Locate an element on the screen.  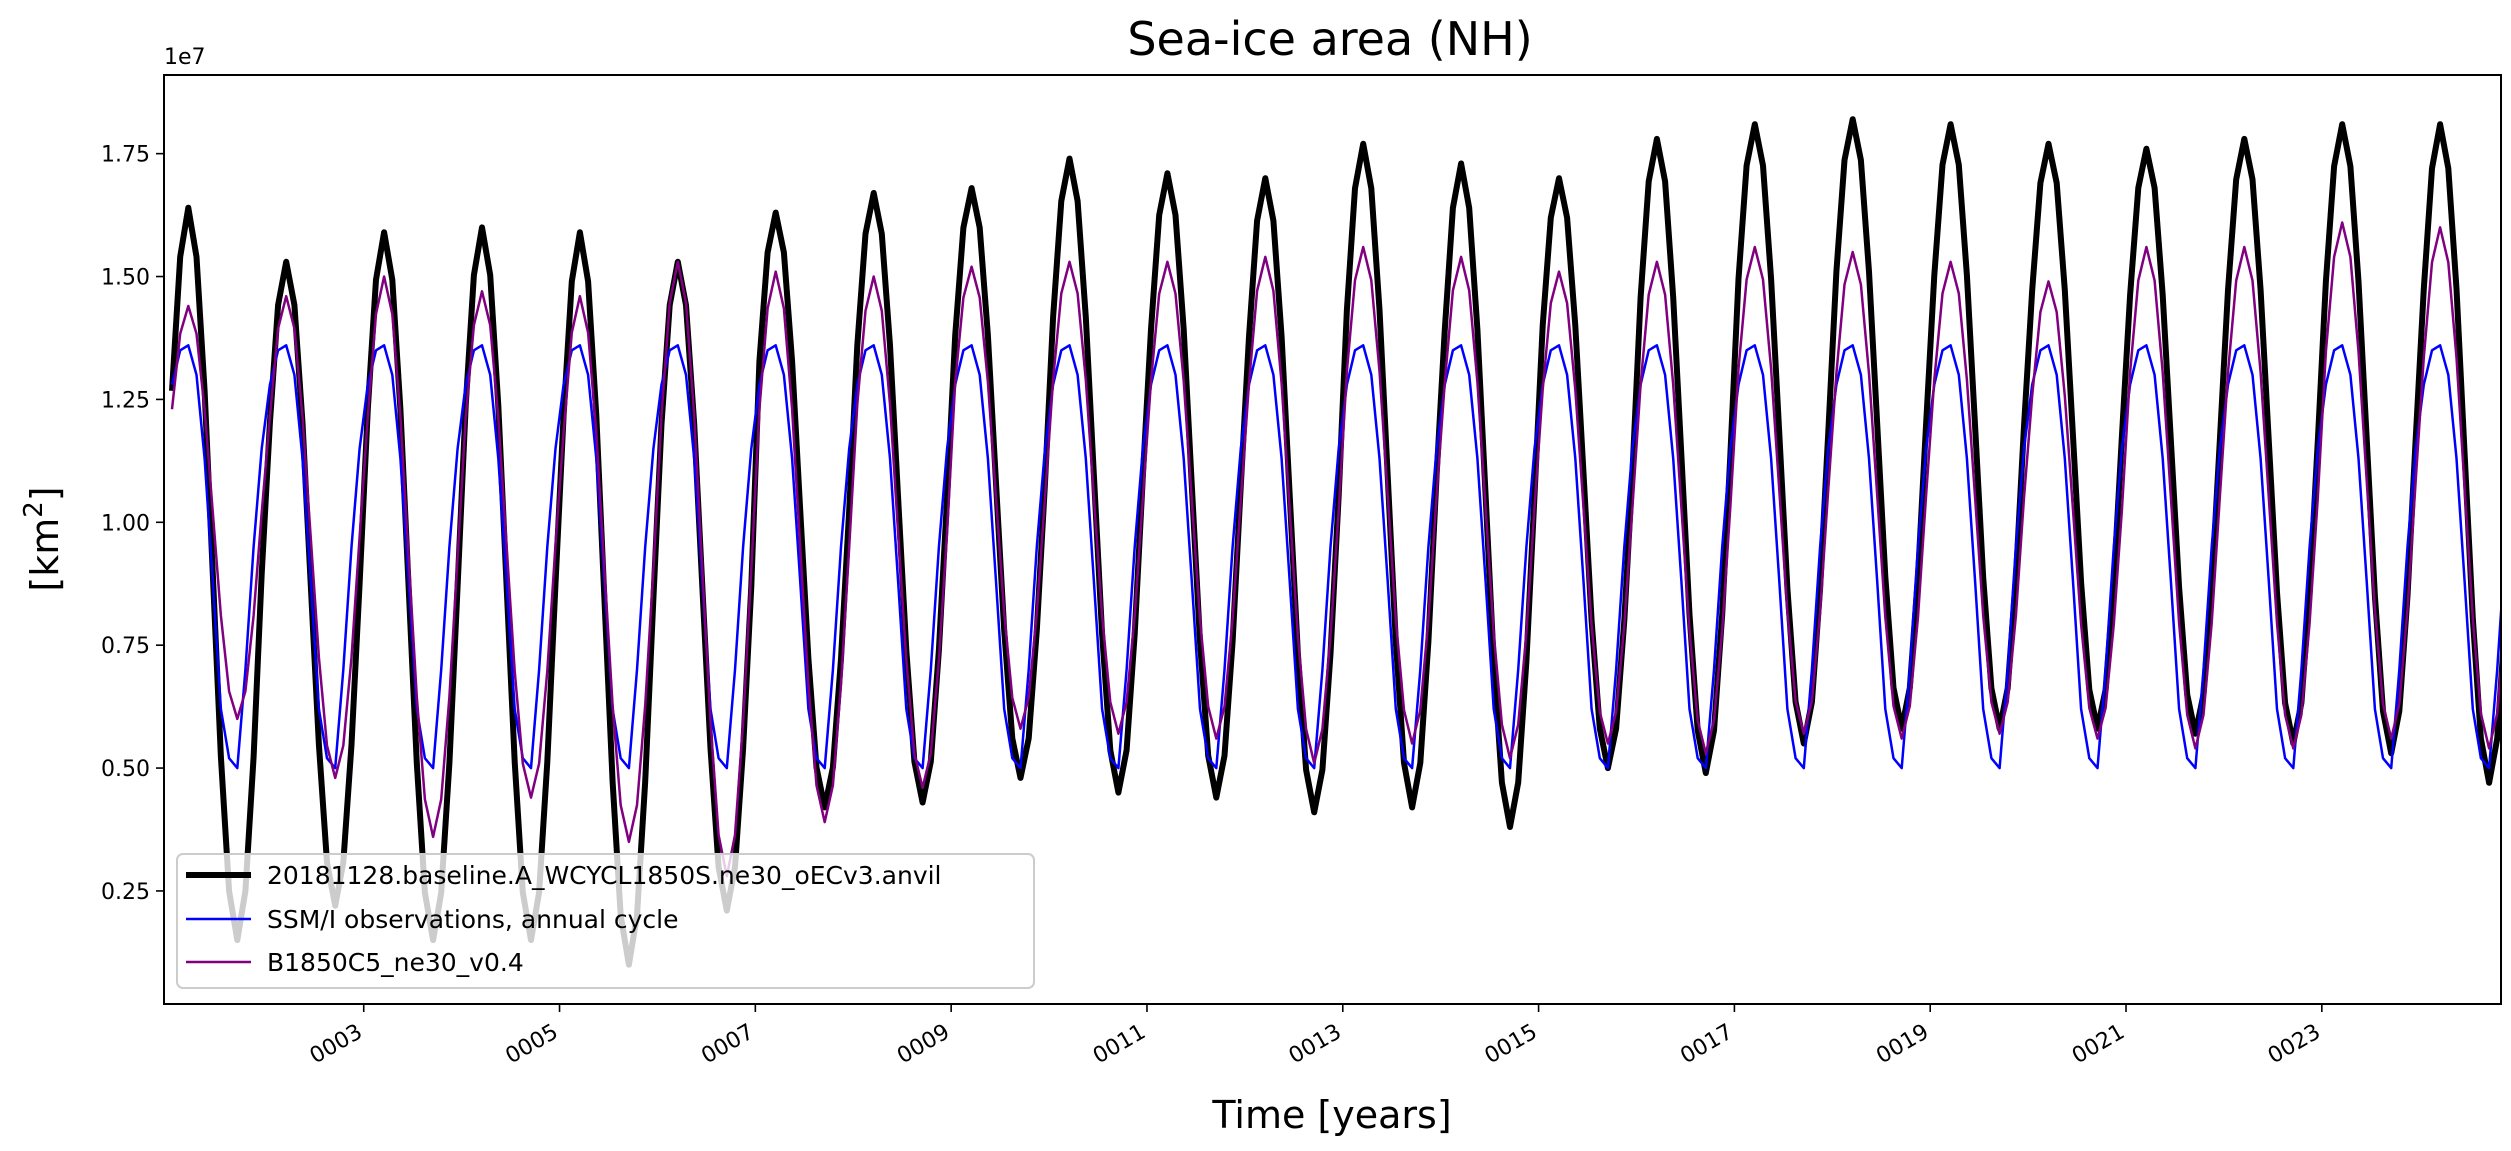
y-tick-label: 0.75 is located at coordinates (125, 646).